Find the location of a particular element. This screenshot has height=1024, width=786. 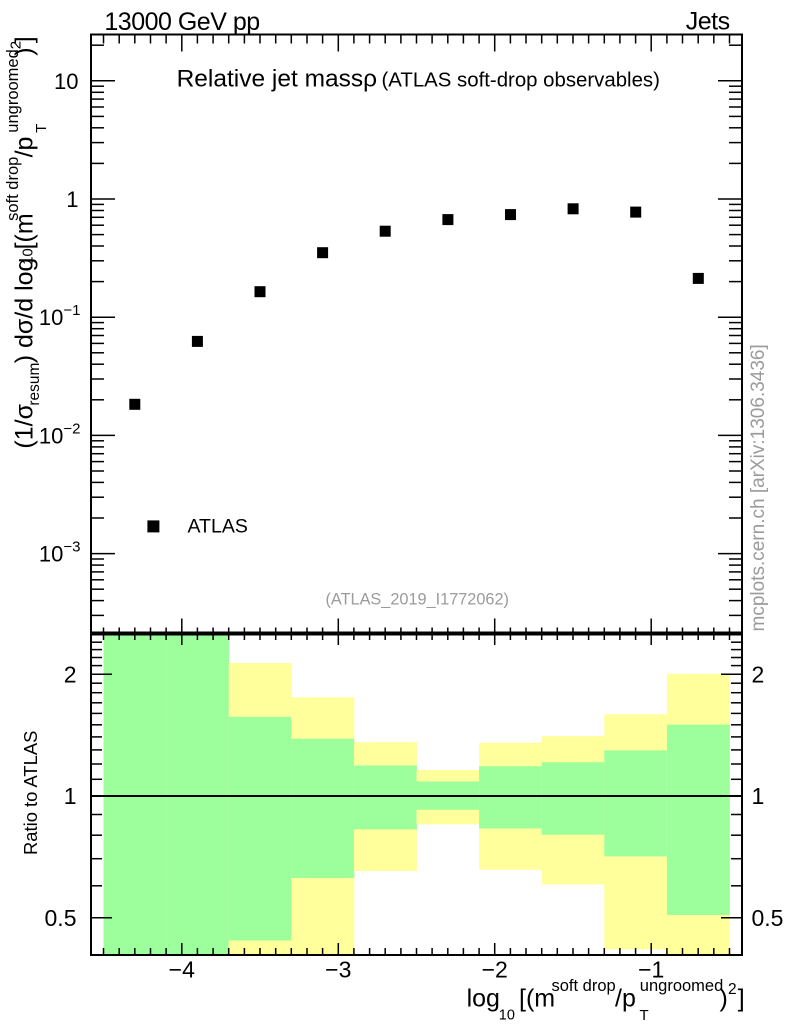

svg-text: resum is located at coordinates (34, 384).